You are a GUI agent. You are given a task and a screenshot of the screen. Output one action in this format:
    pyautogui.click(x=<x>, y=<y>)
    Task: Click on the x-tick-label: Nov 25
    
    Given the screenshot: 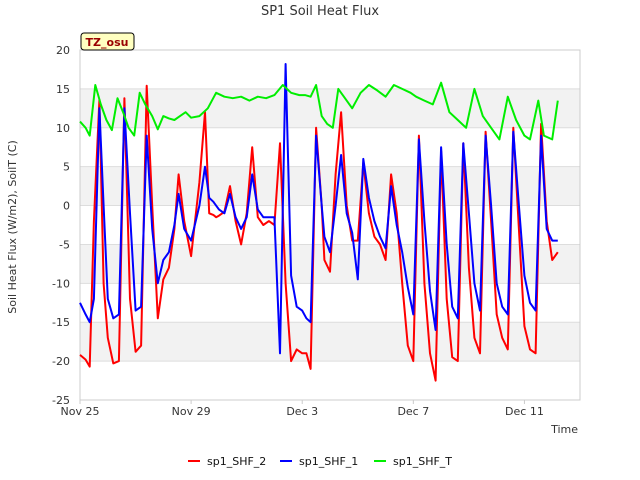 What is the action you would take?
    pyautogui.click(x=80, y=411)
    